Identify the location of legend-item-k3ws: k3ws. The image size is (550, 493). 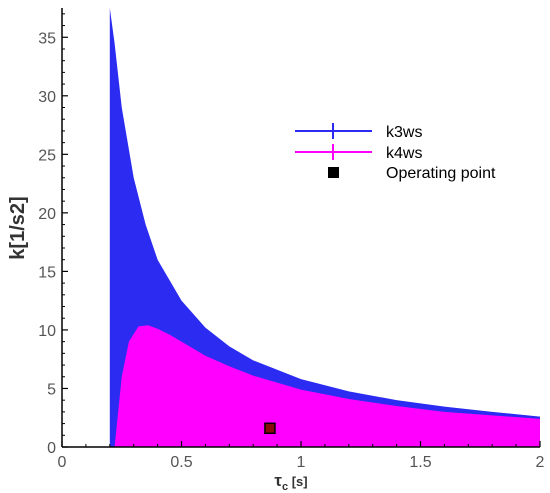
(358, 132).